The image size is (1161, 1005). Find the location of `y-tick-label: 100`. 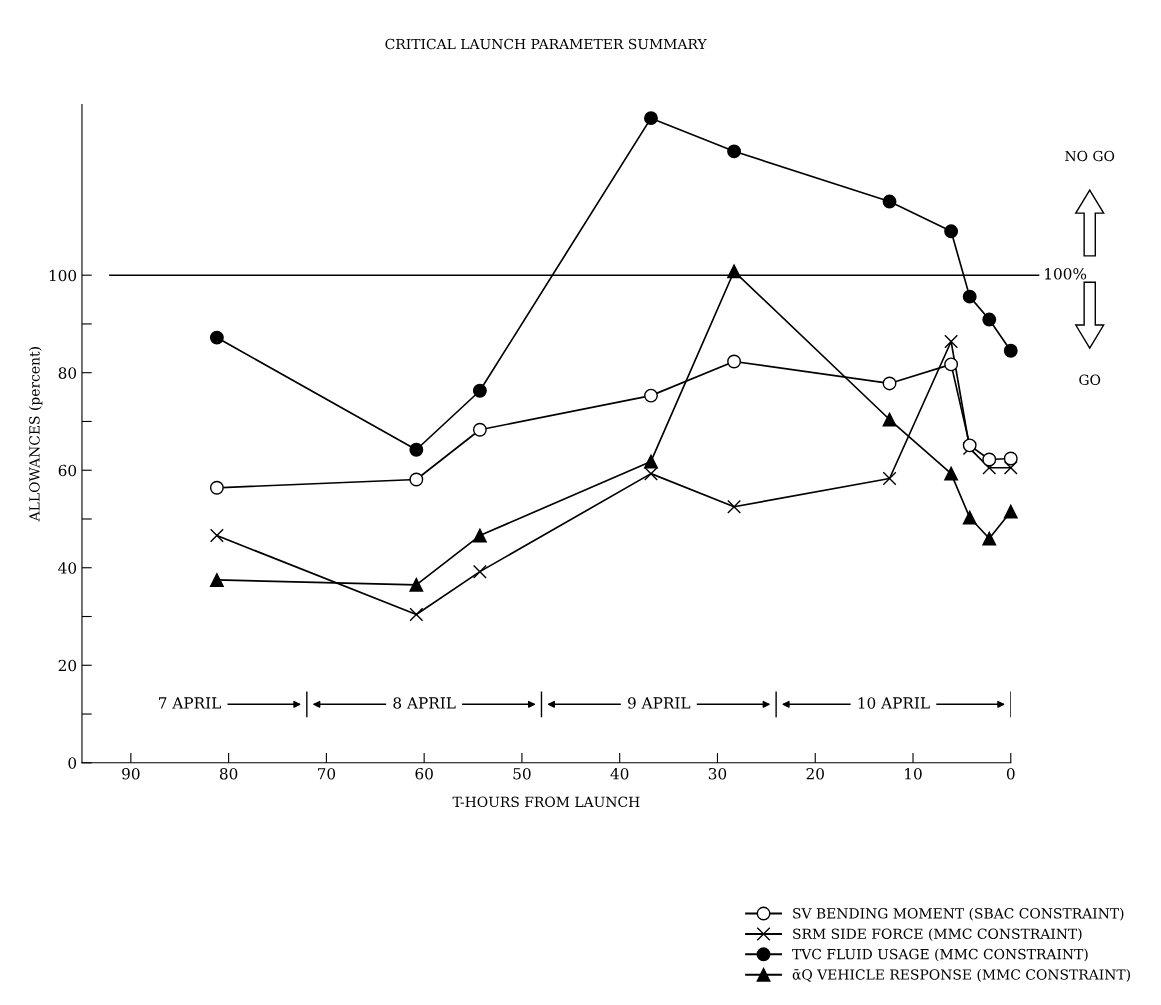

y-tick-label: 100 is located at coordinates (63, 275).